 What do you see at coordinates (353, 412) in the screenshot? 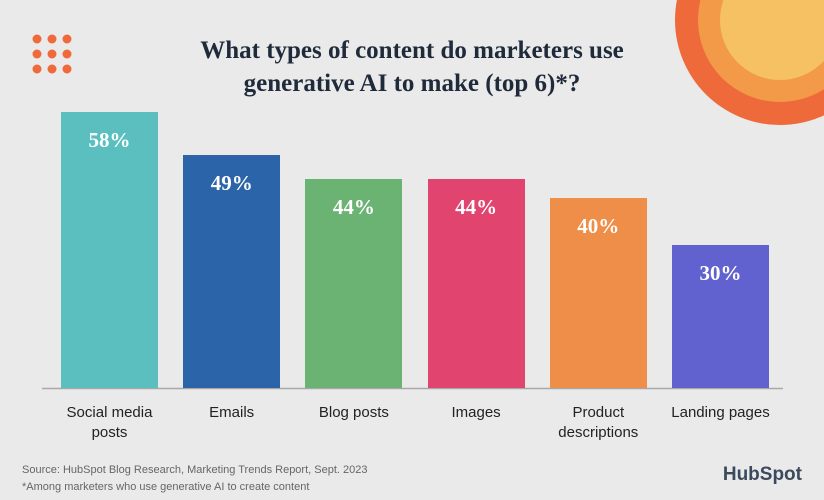
I see `x-tick-label: Blog posts` at bounding box center [353, 412].